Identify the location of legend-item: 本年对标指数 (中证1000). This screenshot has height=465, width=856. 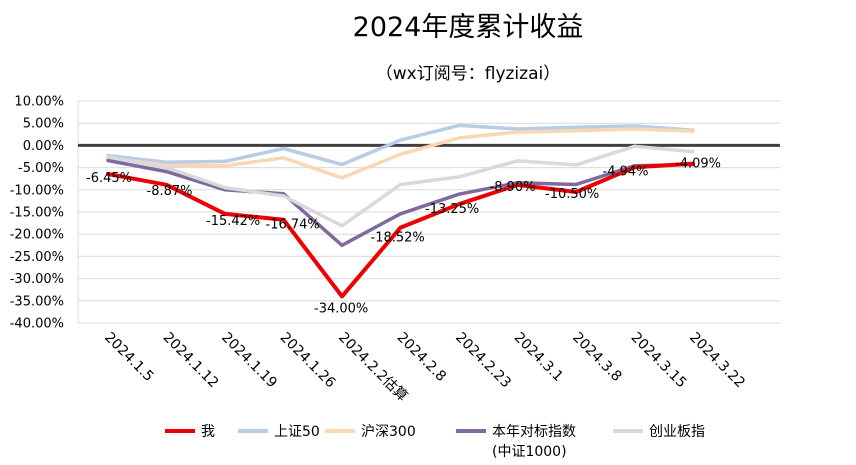
(516, 442).